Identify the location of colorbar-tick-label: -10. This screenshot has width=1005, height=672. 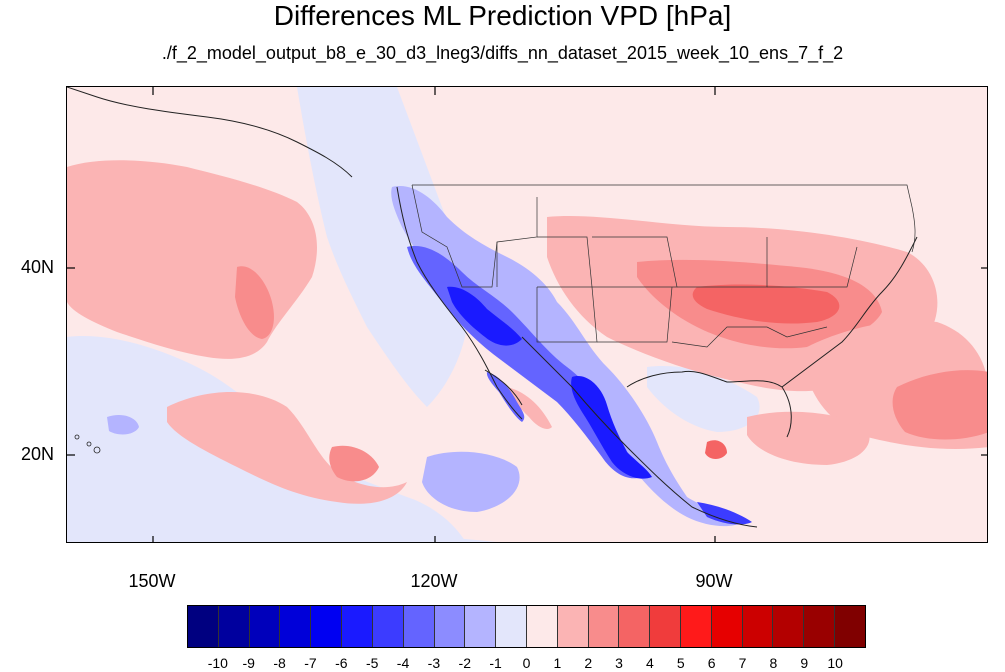
(217, 663).